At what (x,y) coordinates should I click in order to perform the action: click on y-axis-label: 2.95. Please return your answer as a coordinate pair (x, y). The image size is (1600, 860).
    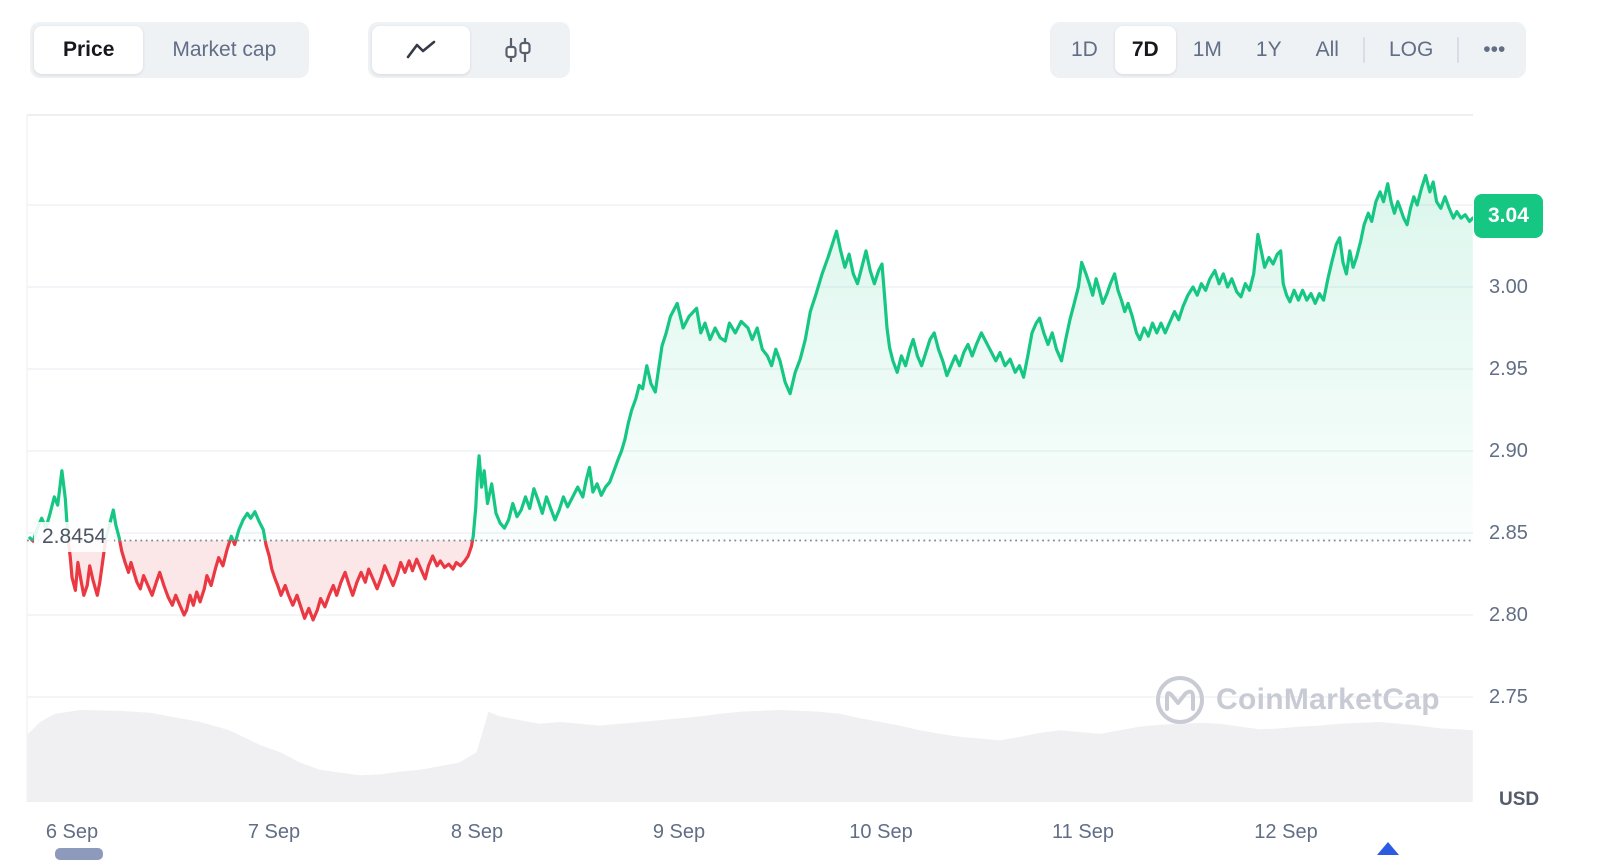
    Looking at the image, I should click on (1508, 369).